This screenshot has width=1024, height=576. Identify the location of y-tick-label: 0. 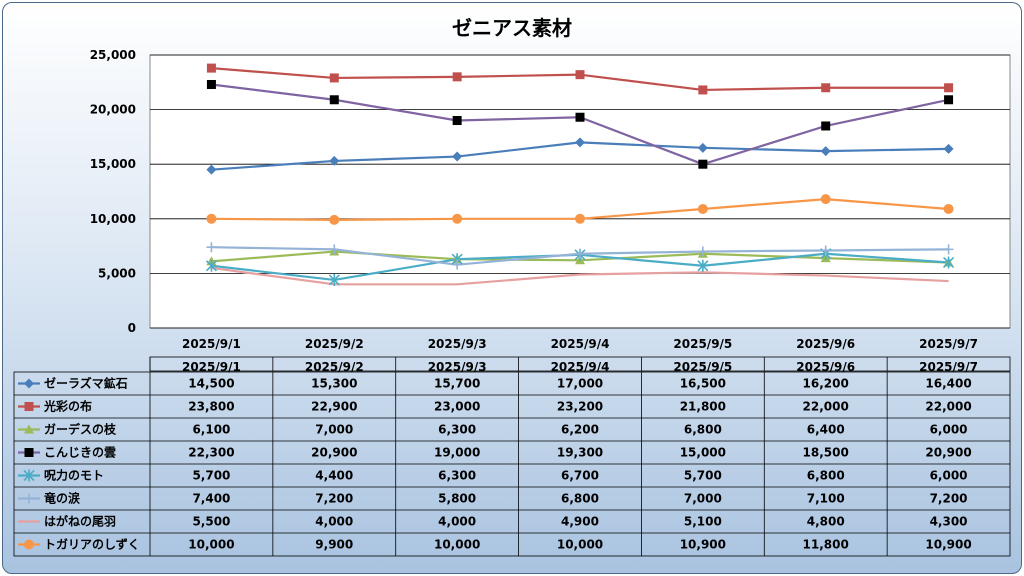
(132, 328).